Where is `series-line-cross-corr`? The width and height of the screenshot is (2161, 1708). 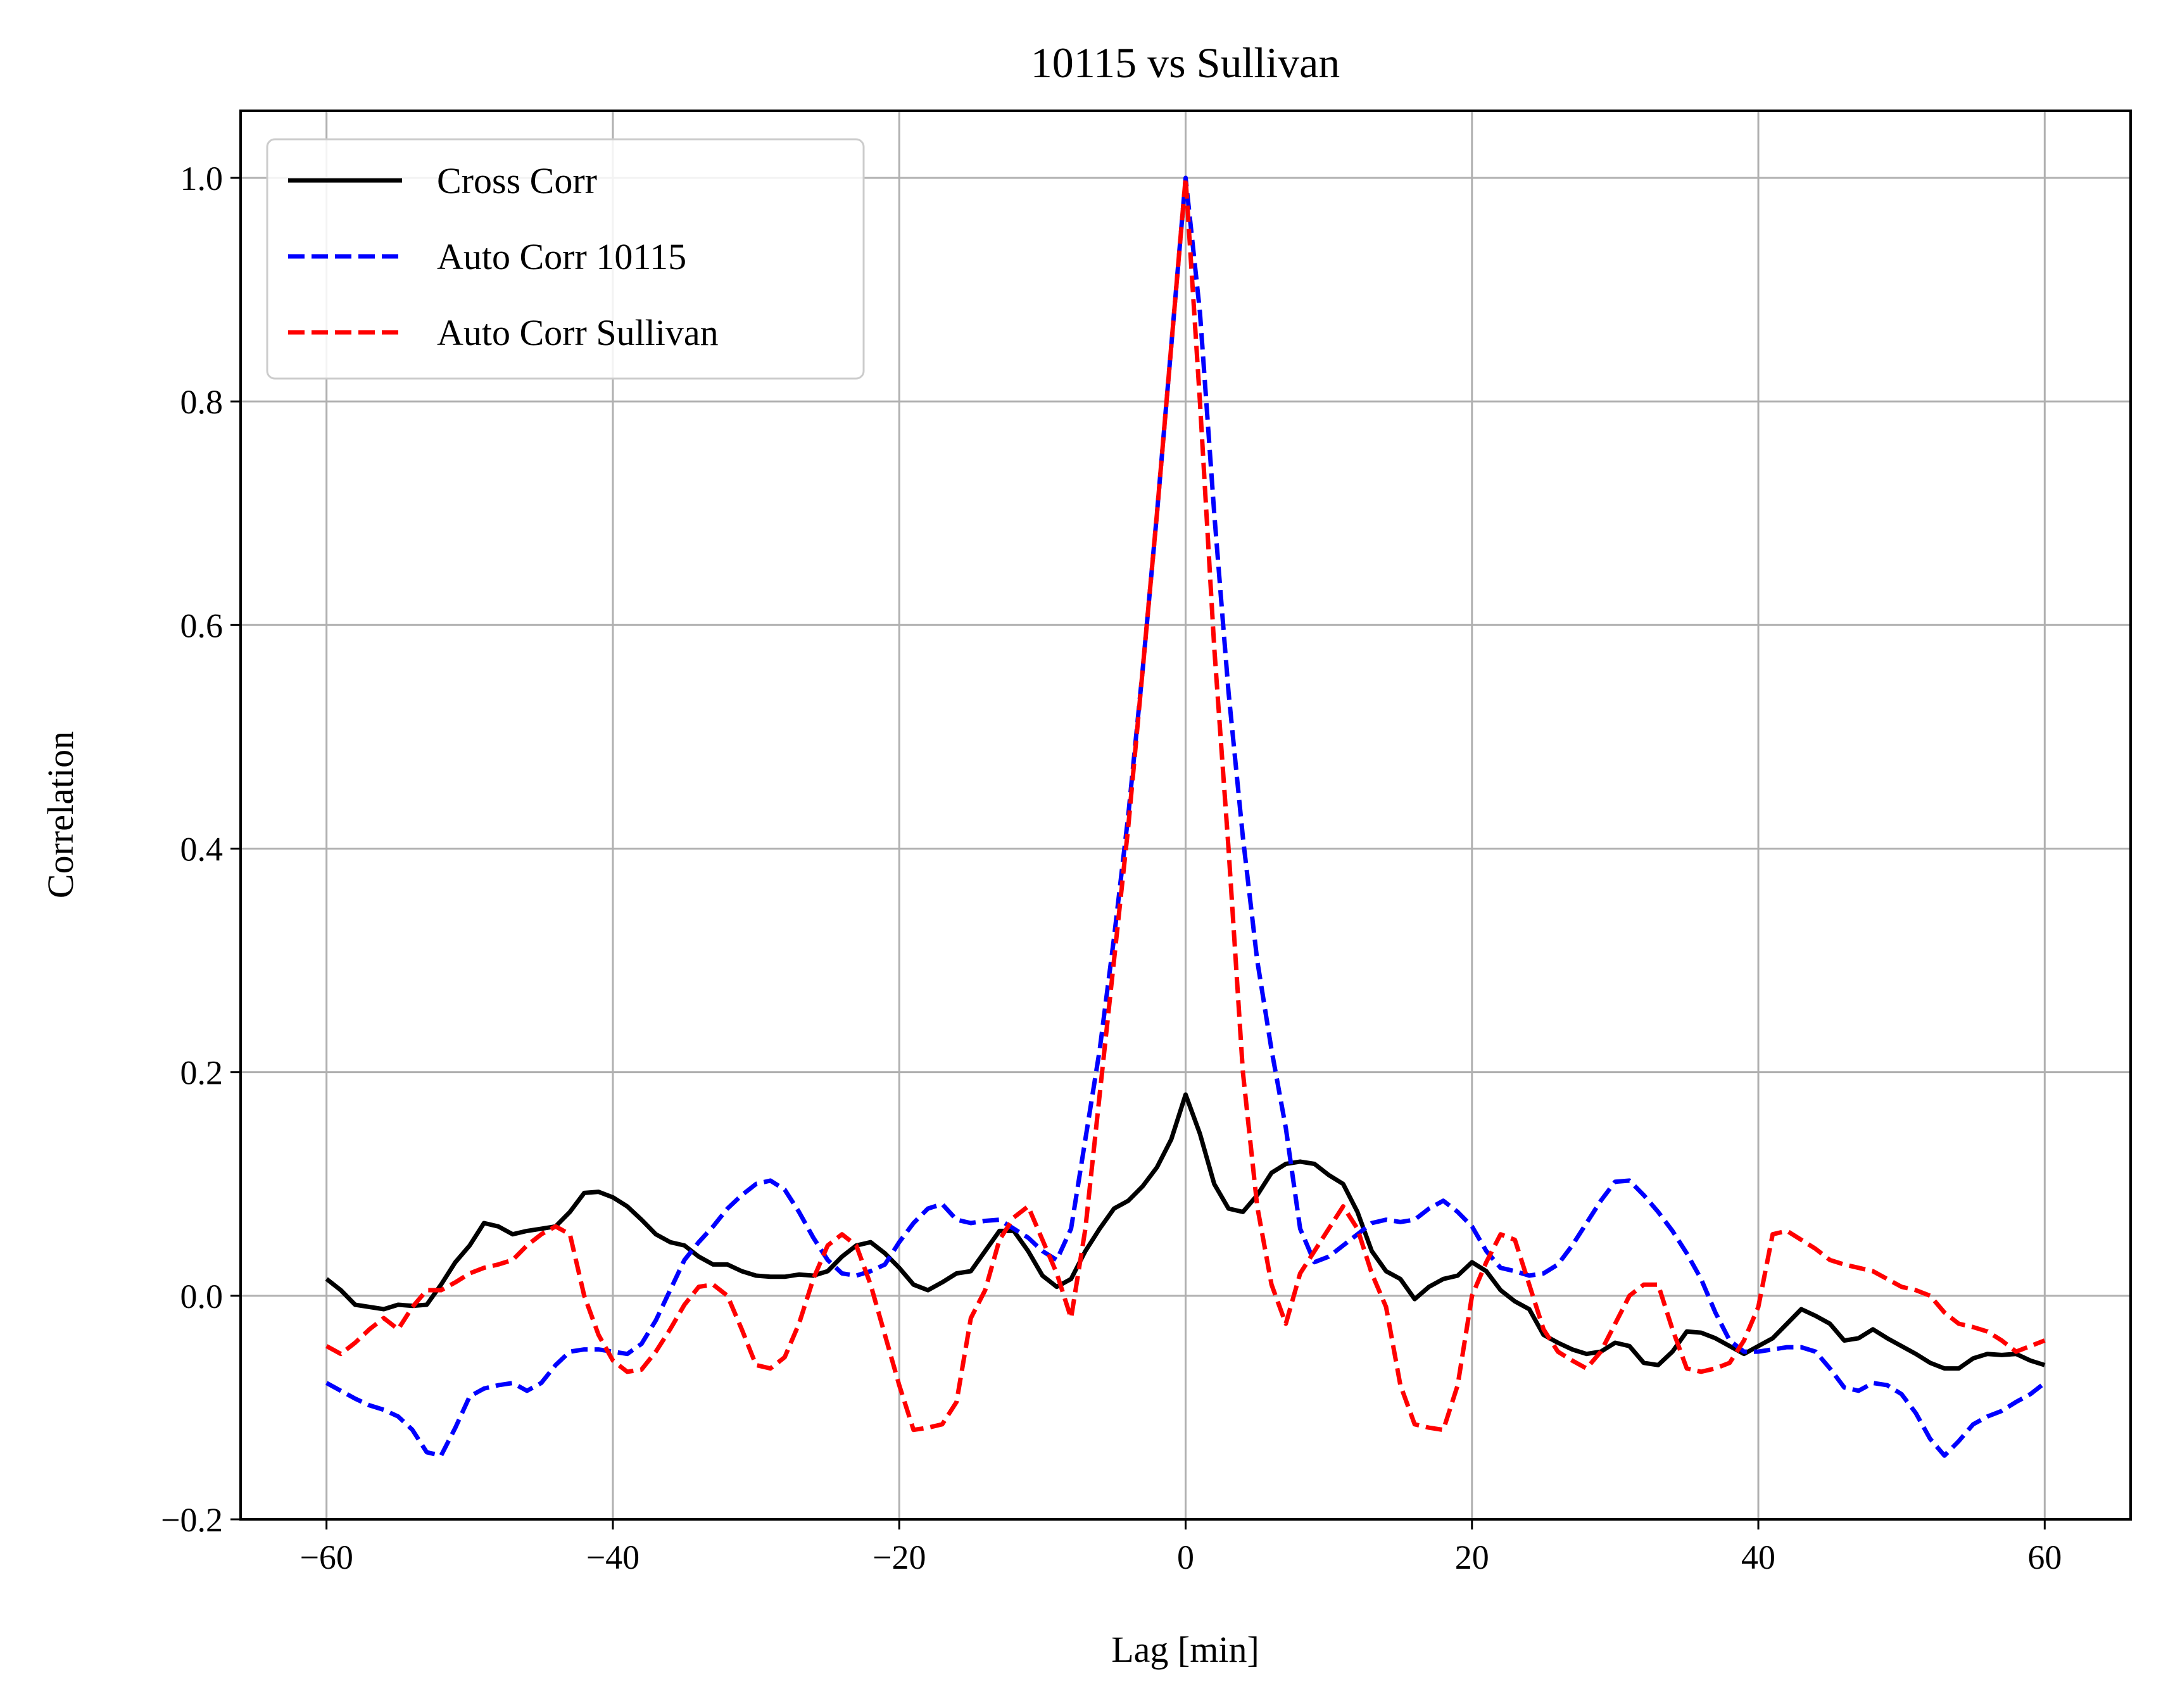
series-line-cross-corr is located at coordinates (1186, 1231).